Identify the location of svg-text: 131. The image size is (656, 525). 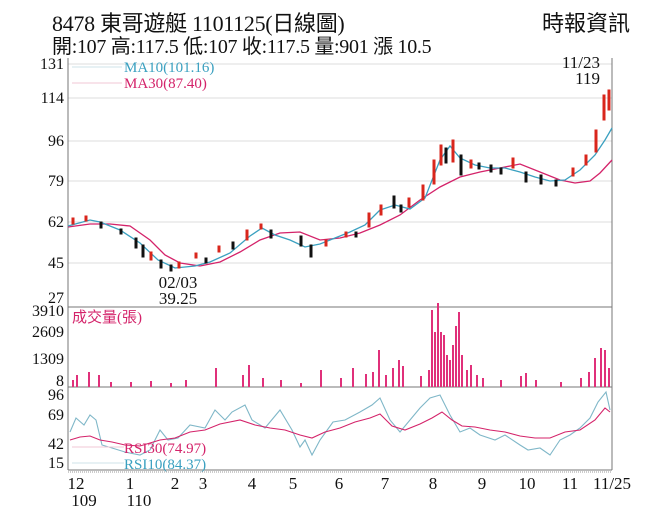
(52, 64).